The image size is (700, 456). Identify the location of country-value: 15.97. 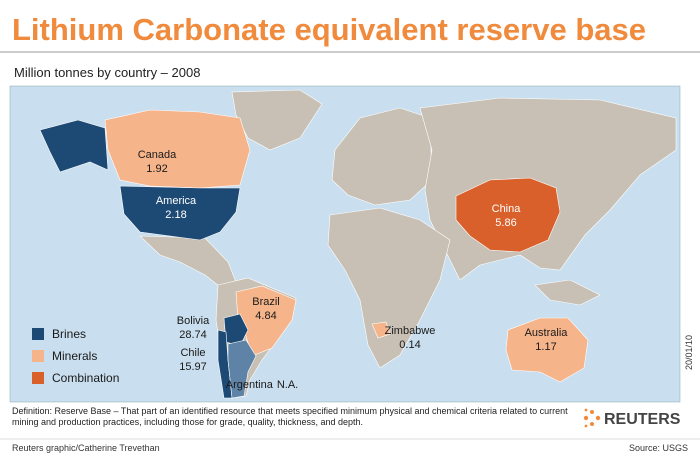
(193, 367).